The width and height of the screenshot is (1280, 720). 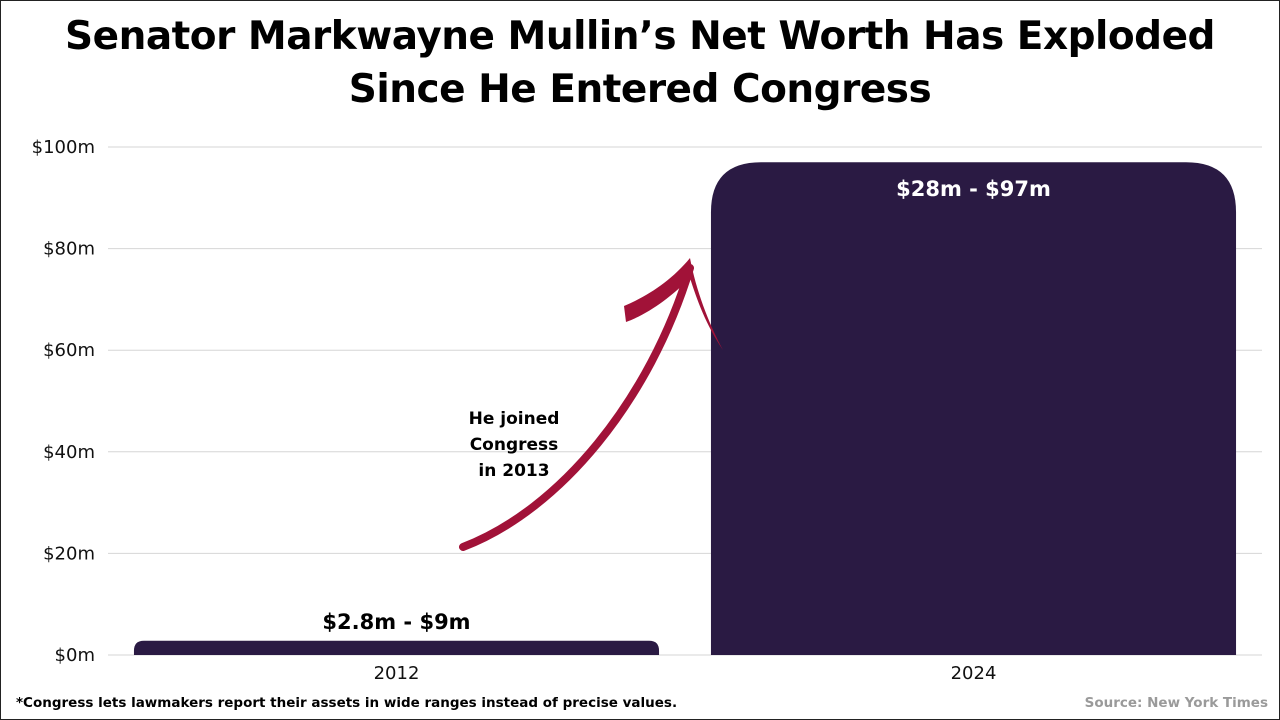 What do you see at coordinates (69, 452) in the screenshot?
I see `y-tick-label: $40m` at bounding box center [69, 452].